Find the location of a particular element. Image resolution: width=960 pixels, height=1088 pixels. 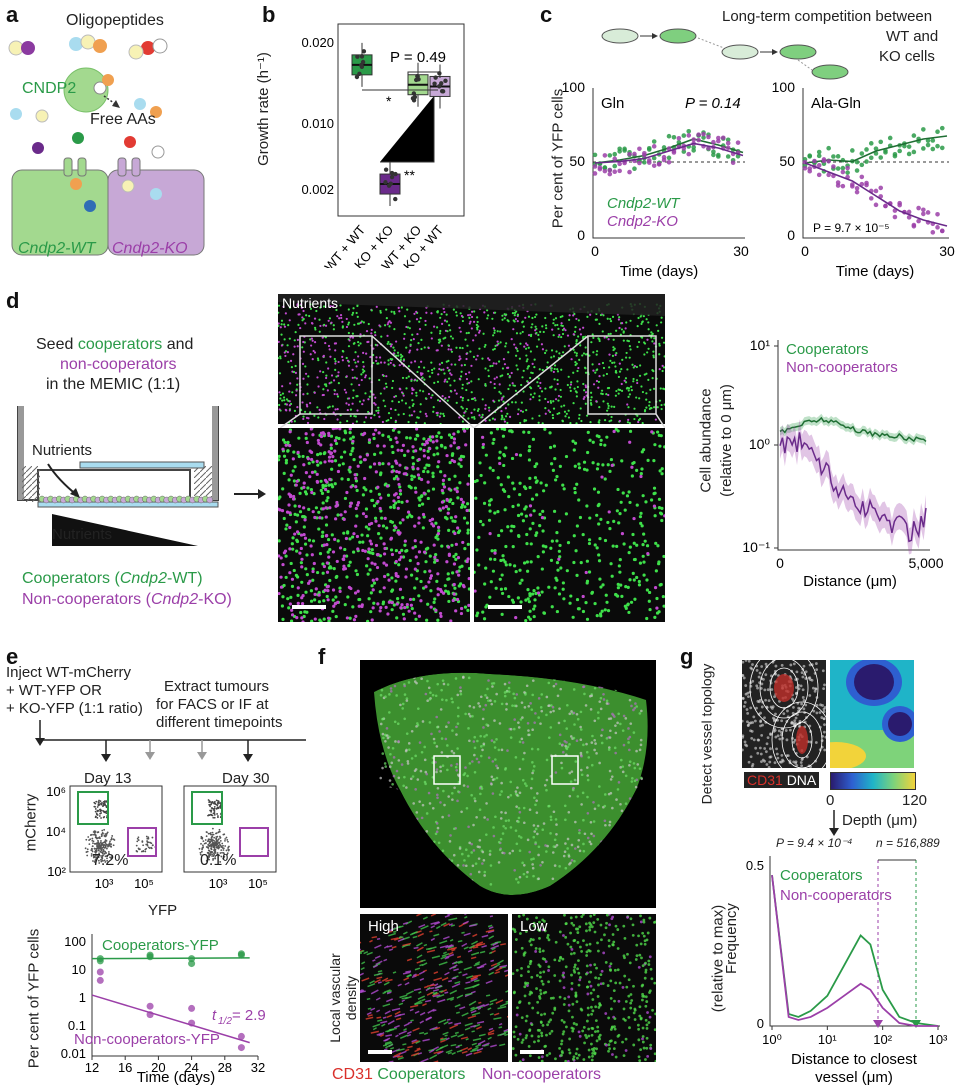

e-xtick-label: 24 is located at coordinates (191, 1067).